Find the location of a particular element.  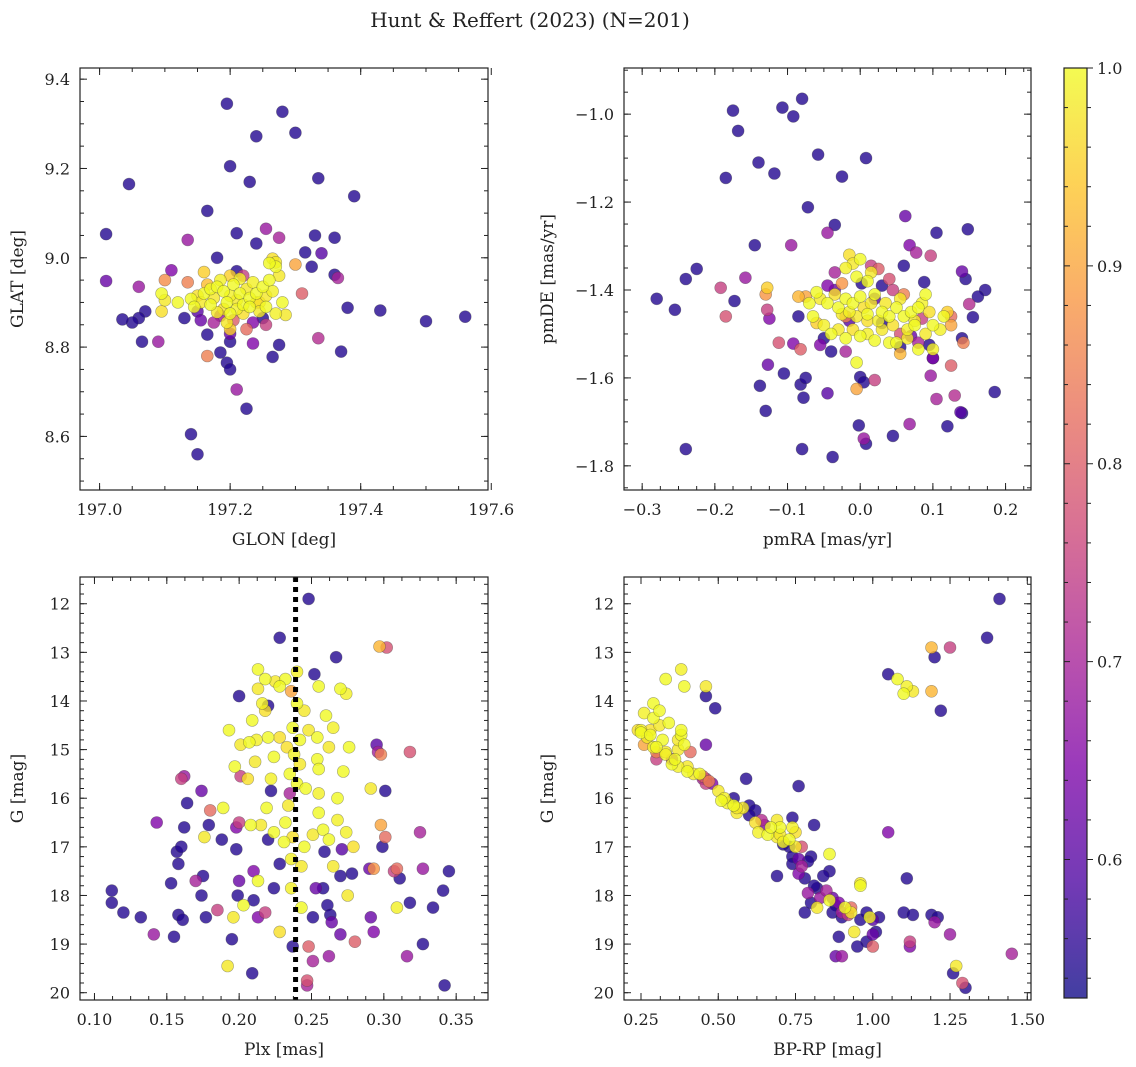

y-tick-label: −1.6 is located at coordinates (594, 378).